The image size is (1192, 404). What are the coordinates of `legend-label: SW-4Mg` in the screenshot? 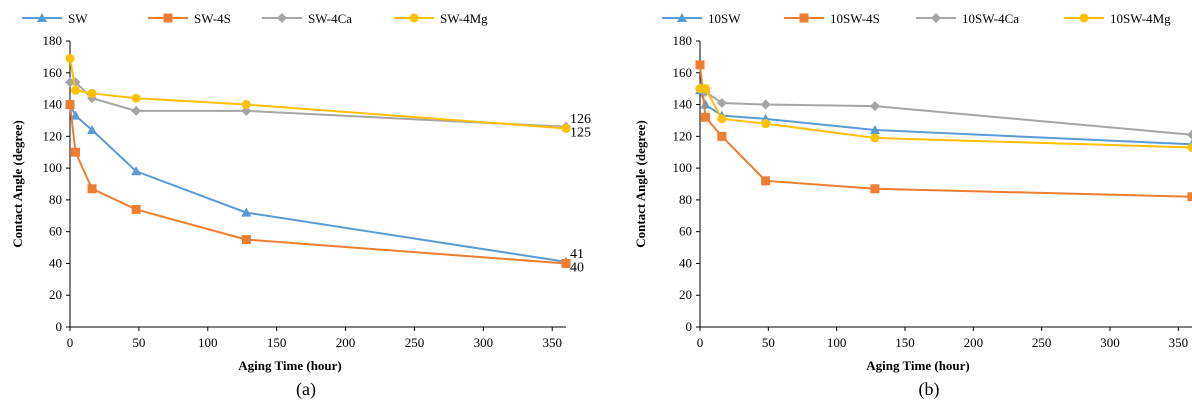 It's located at (464, 18).